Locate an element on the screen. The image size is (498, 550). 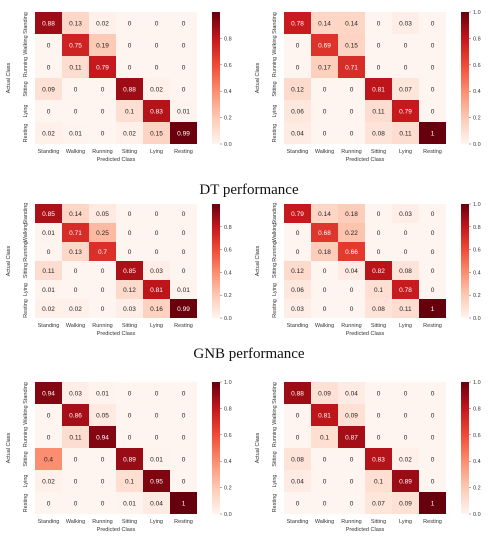
colorbar is located at coordinates (216, 448).